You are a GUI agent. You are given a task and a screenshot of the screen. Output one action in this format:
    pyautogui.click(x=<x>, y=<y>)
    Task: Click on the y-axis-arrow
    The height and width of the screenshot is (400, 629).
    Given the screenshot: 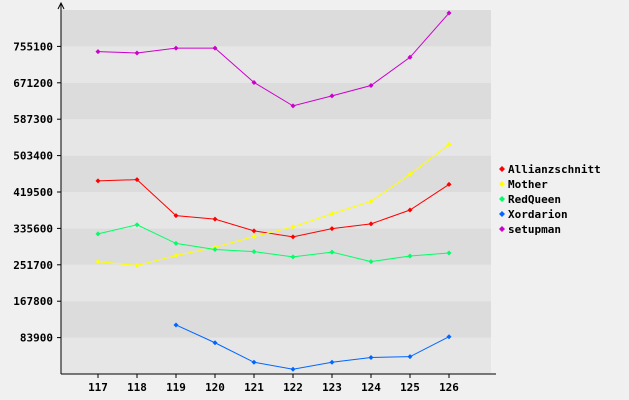 What is the action you would take?
    pyautogui.click(x=61, y=5)
    